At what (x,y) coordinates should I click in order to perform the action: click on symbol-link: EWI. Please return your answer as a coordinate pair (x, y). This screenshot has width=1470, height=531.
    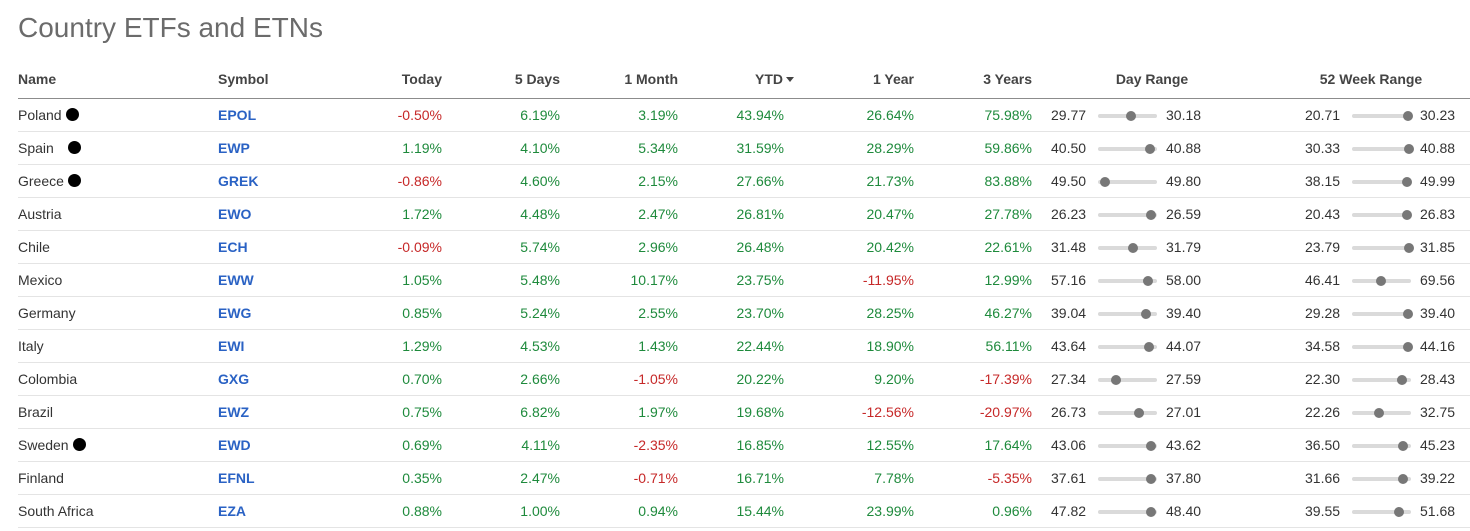
    Looking at the image, I should click on (231, 346).